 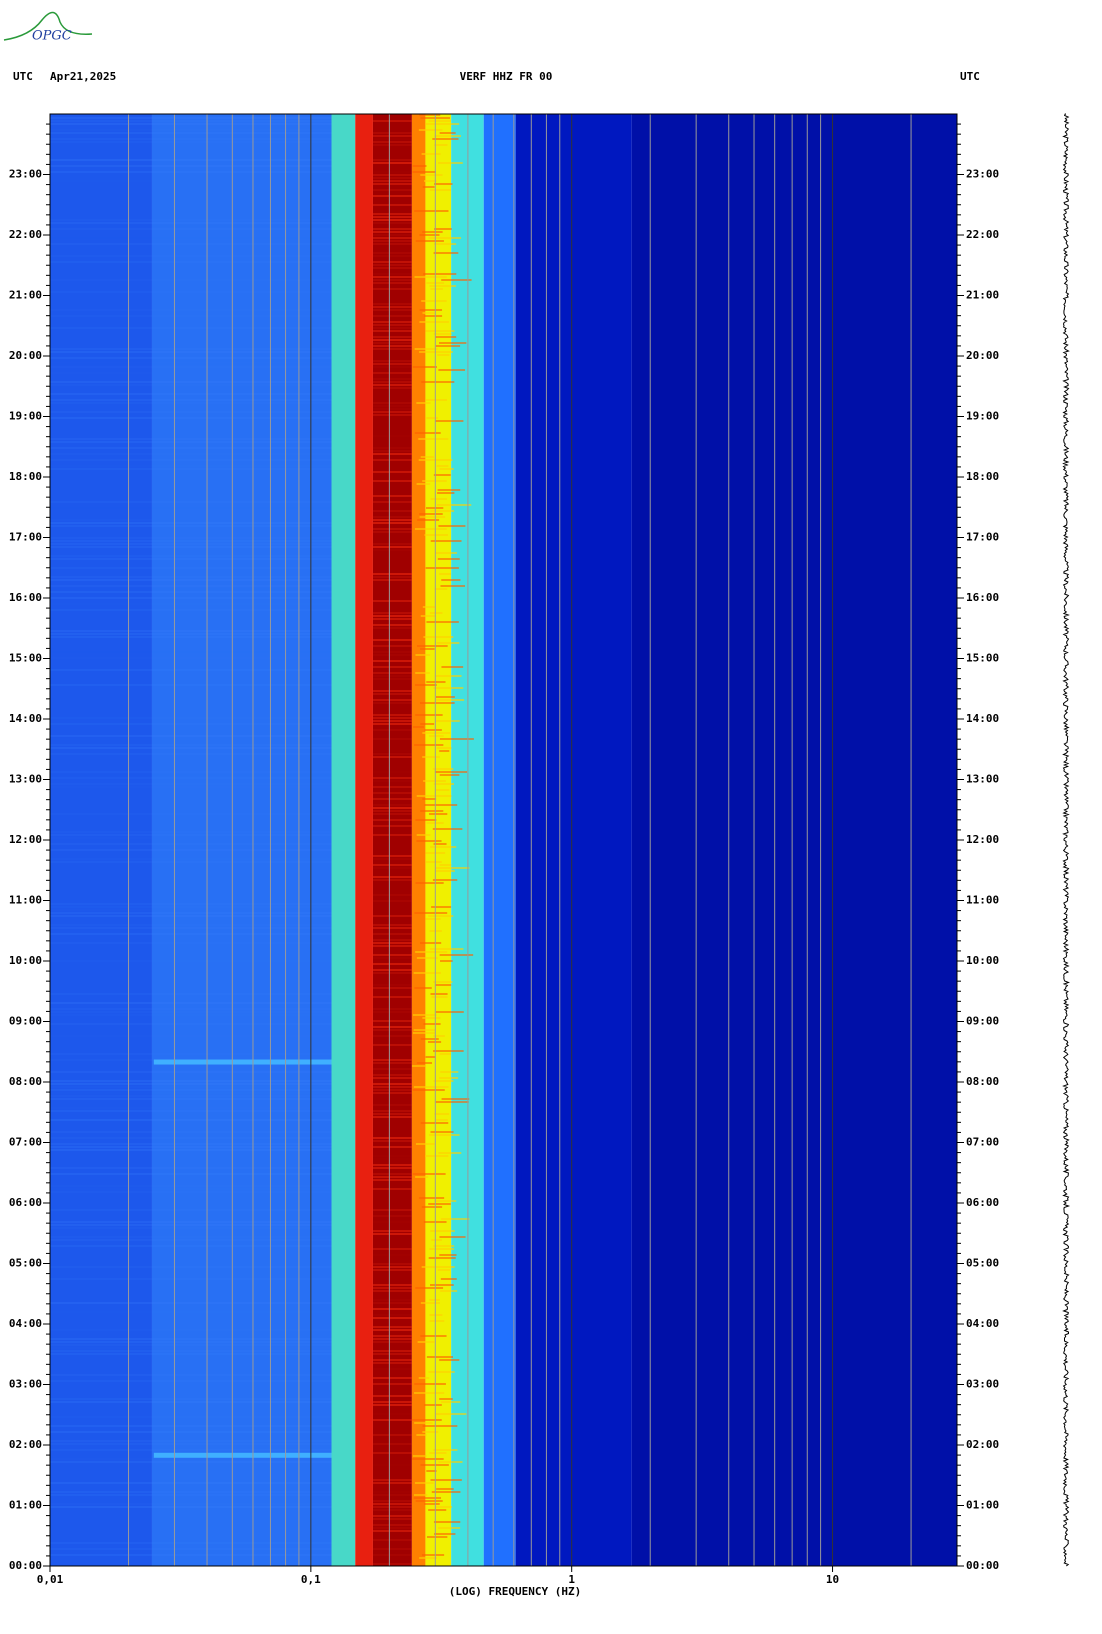 What do you see at coordinates (982, 1202) in the screenshot?
I see `y-tick-label-right: 06:00` at bounding box center [982, 1202].